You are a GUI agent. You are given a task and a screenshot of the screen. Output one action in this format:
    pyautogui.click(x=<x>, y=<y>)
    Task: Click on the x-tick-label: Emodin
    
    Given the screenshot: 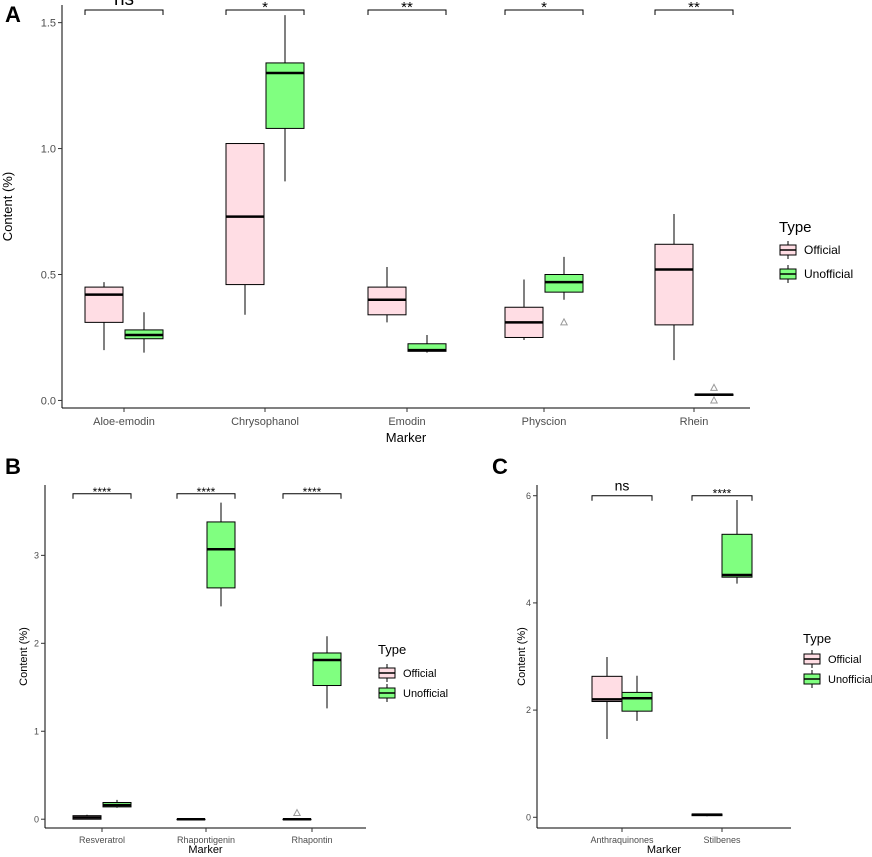 What is the action you would take?
    pyautogui.click(x=406, y=422)
    